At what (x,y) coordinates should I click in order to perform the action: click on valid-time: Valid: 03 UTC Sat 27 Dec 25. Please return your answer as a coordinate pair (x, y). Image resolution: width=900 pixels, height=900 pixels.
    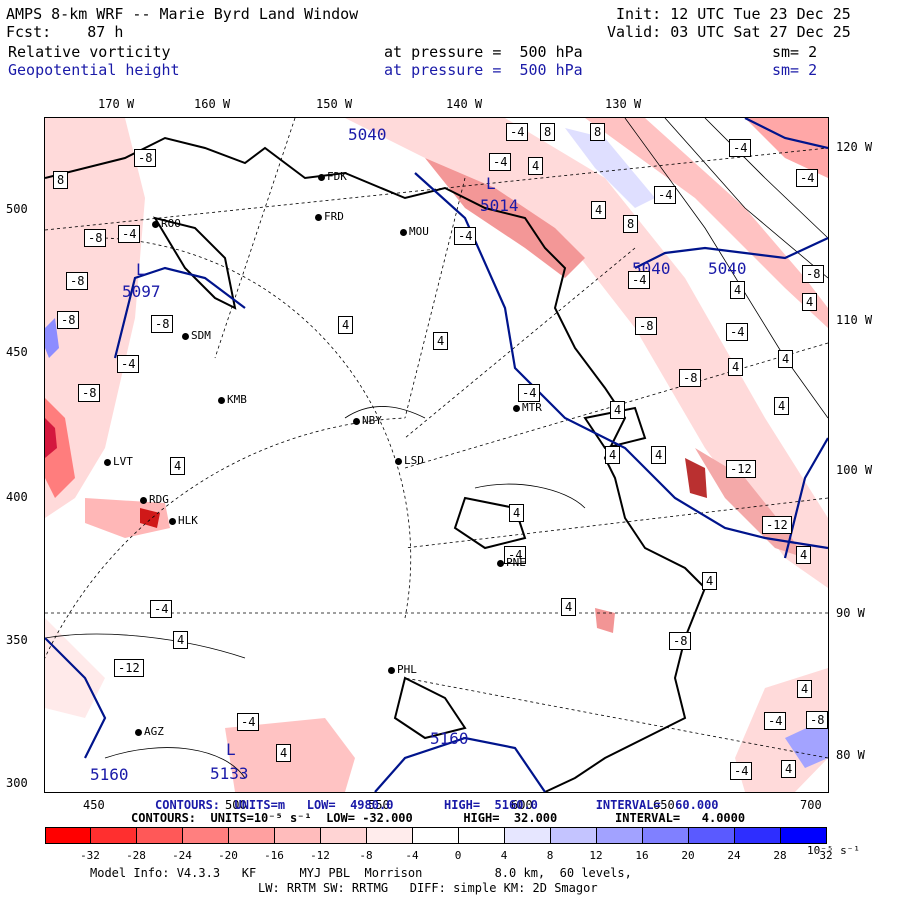
    Looking at the image, I should click on (729, 32).